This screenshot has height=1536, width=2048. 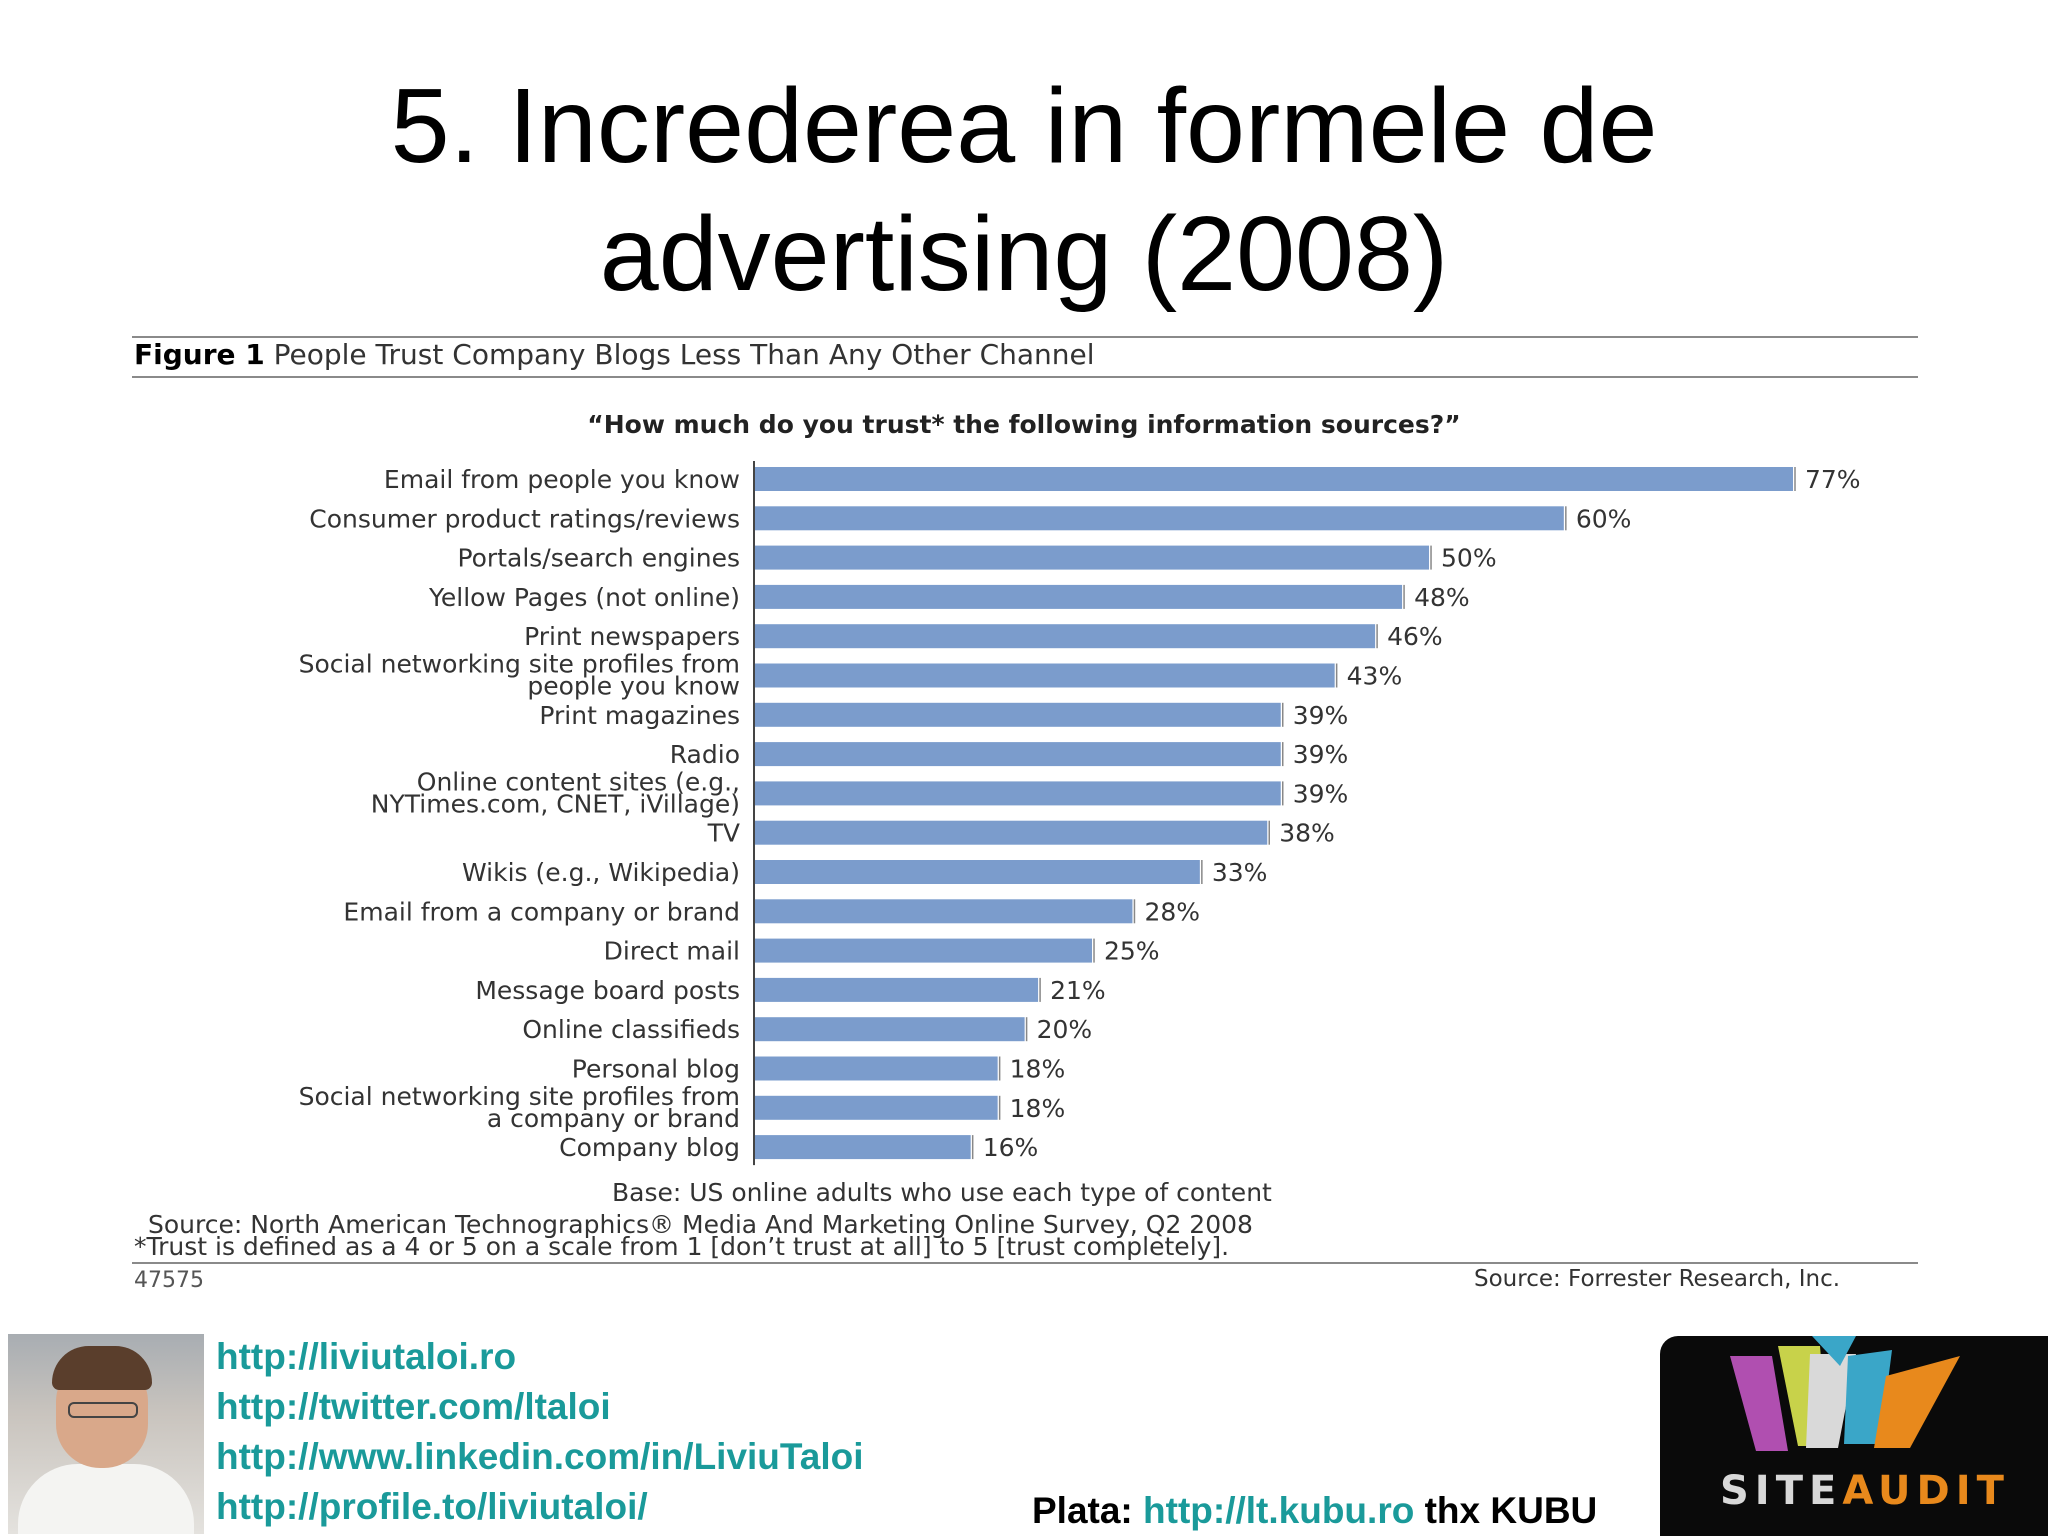 I want to click on category-label: Radio, so click(x=705, y=754).